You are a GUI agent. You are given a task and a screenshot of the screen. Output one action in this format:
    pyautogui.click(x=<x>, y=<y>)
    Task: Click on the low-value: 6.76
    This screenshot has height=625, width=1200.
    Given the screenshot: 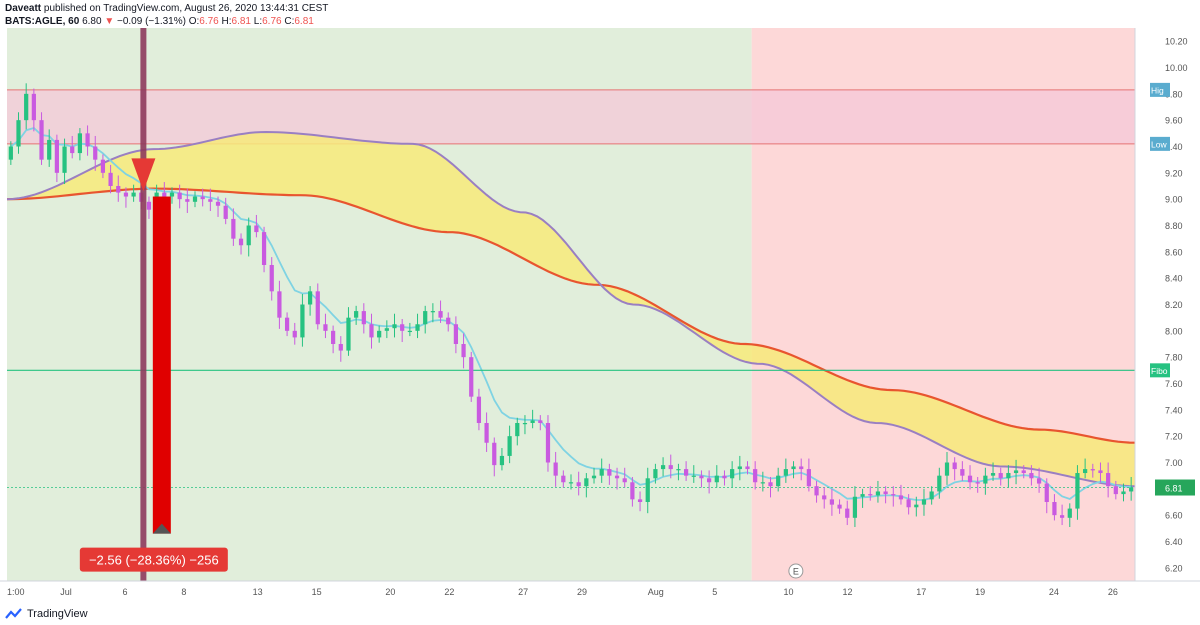 What is the action you would take?
    pyautogui.click(x=272, y=21)
    